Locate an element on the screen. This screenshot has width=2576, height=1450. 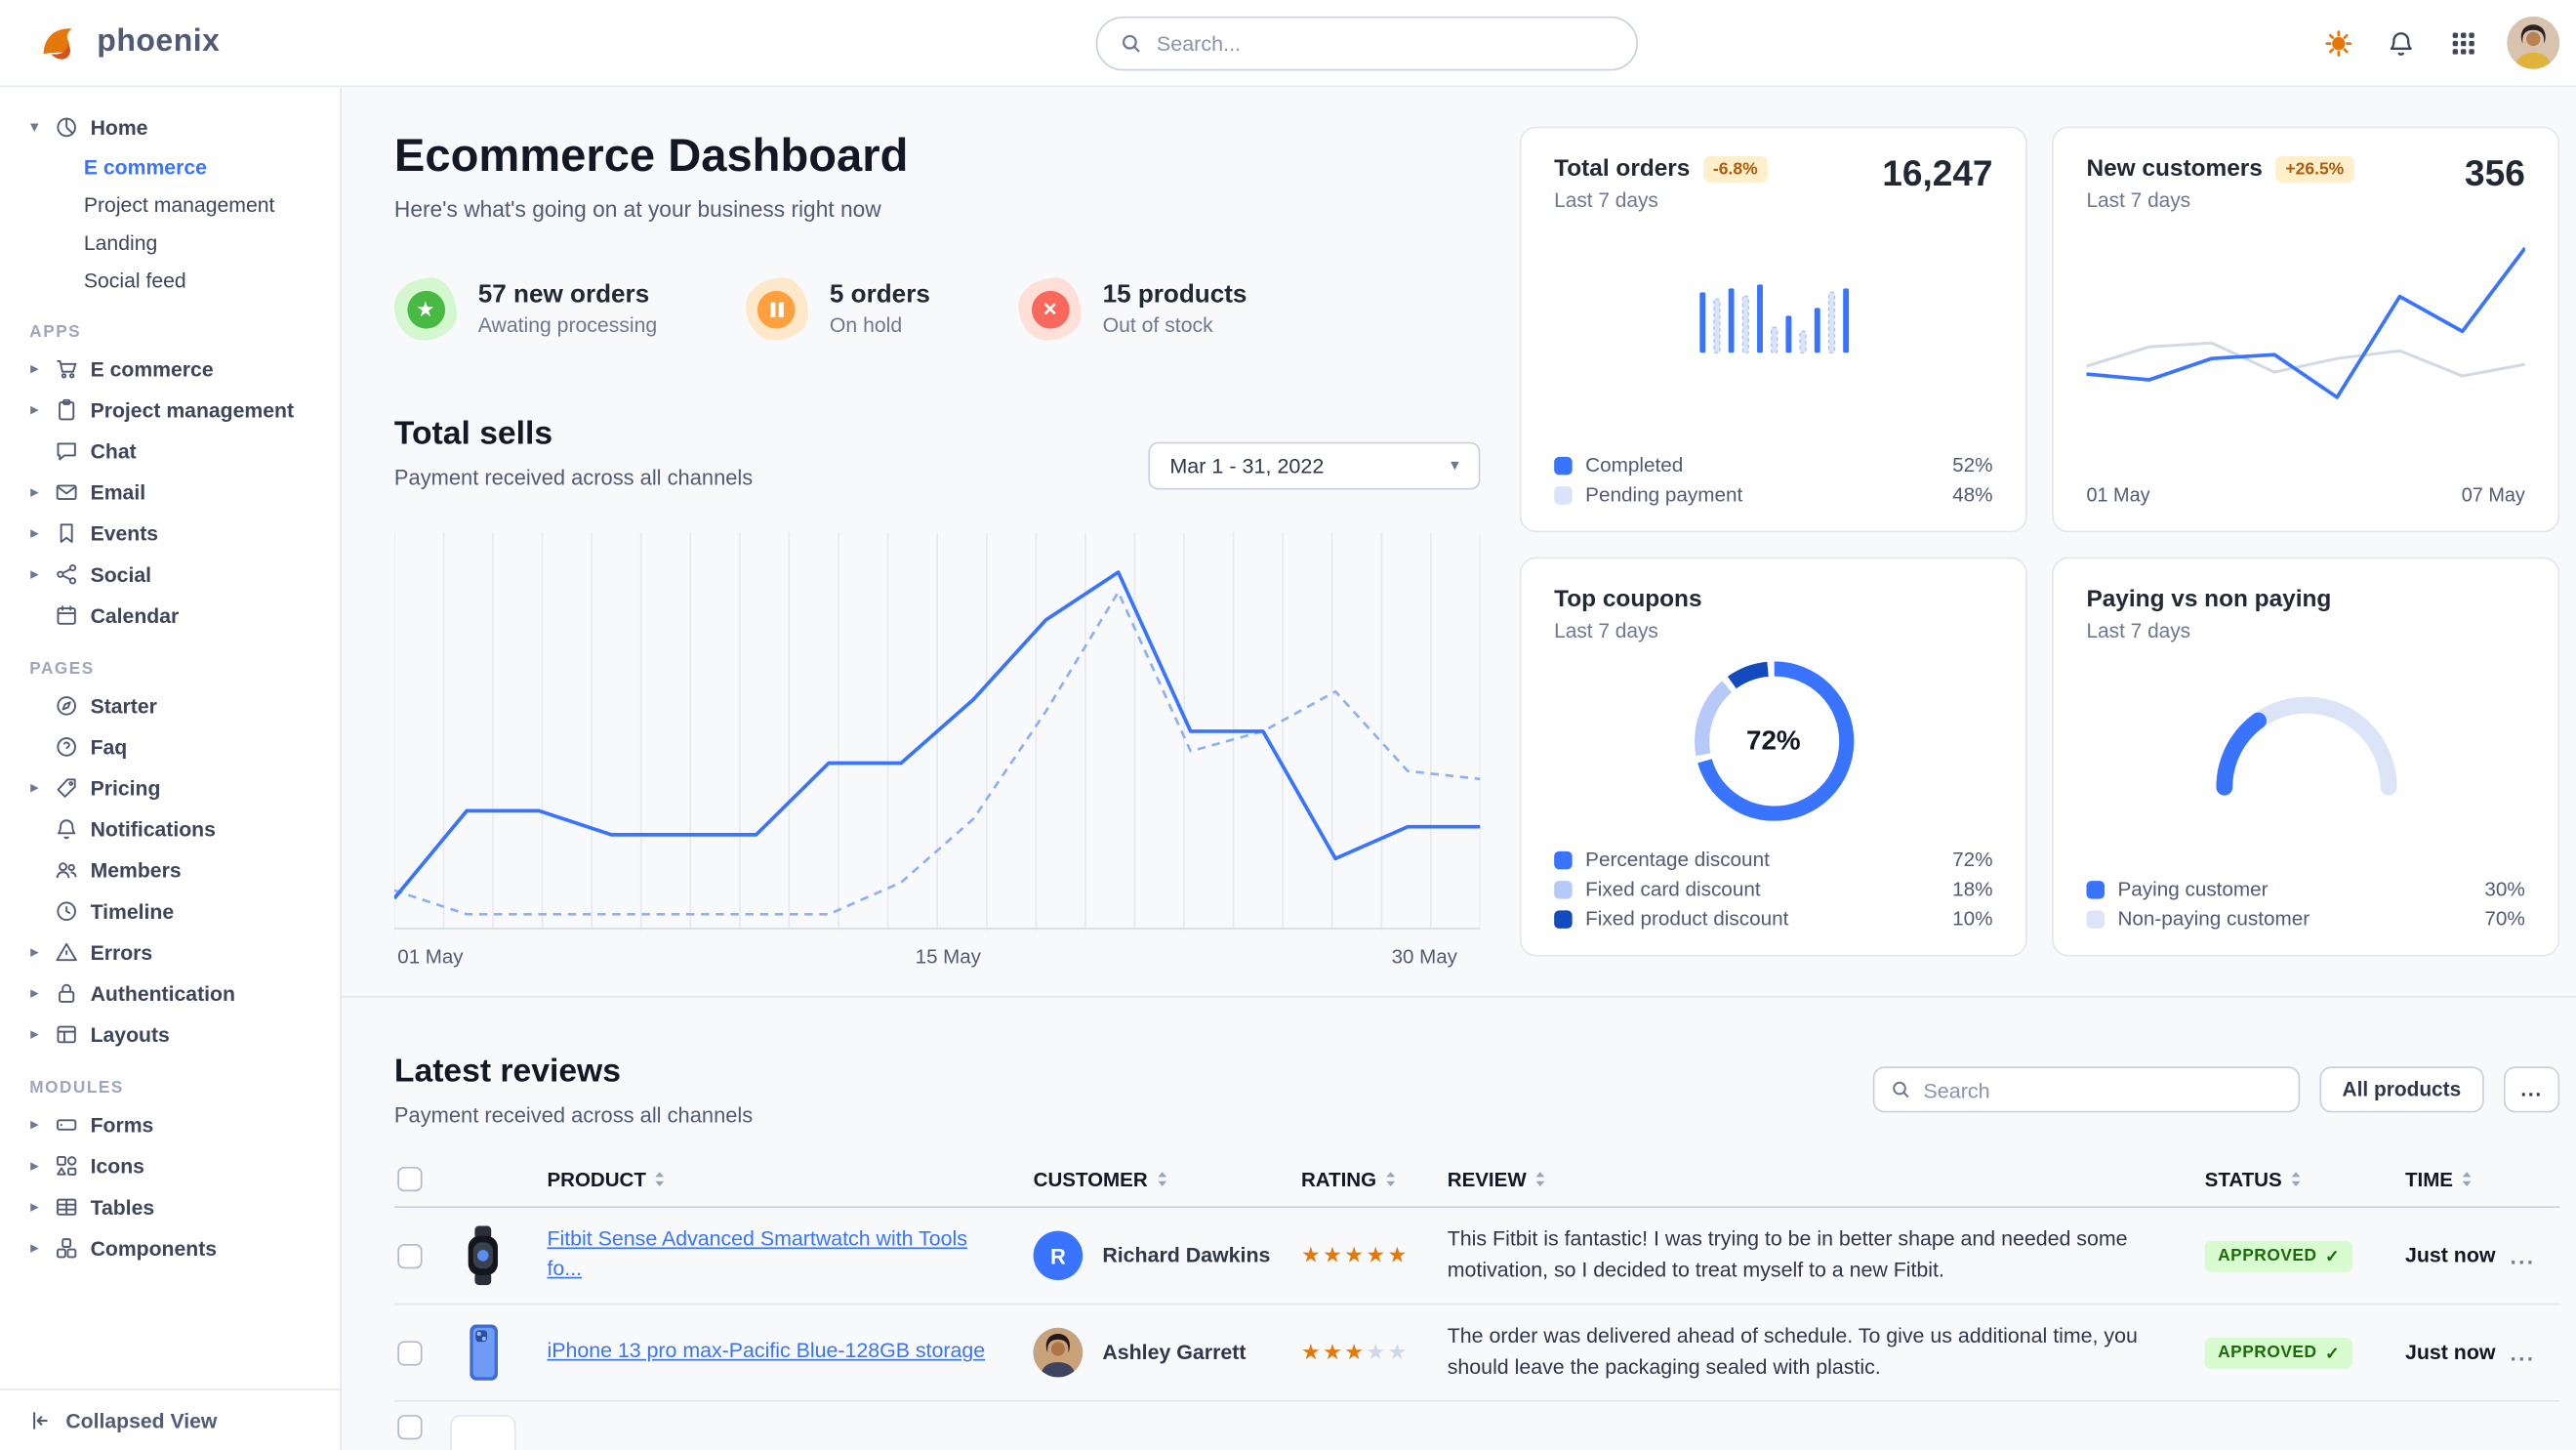
product-image-iphone is located at coordinates (482, 1352).